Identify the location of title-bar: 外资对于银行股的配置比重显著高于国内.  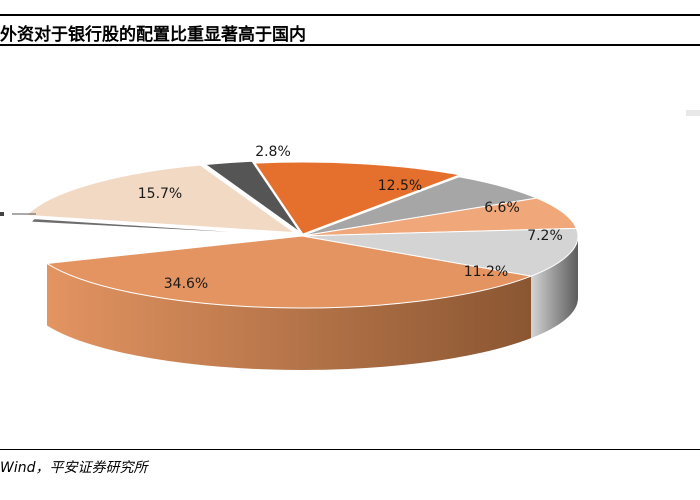
(350, 30).